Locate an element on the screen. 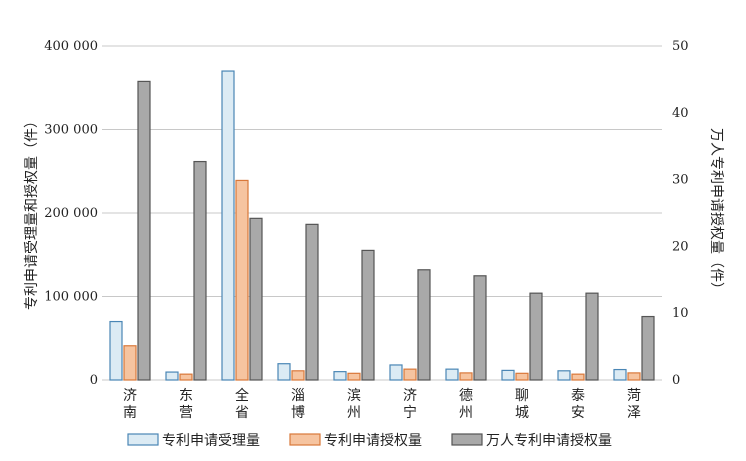 The width and height of the screenshot is (746, 461). category-label: 安 is located at coordinates (578, 413).